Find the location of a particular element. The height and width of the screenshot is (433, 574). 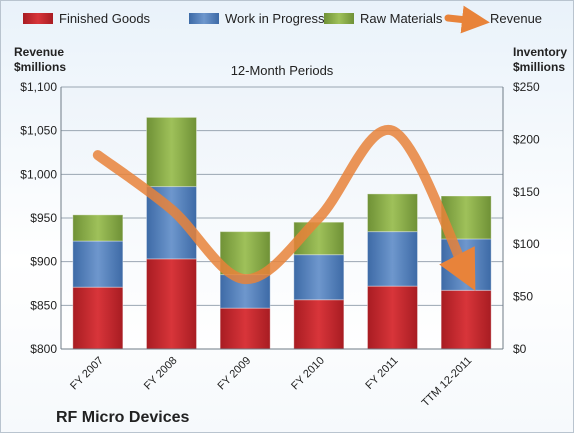

right-axis-label-1: Inventory is located at coordinates (540, 52).